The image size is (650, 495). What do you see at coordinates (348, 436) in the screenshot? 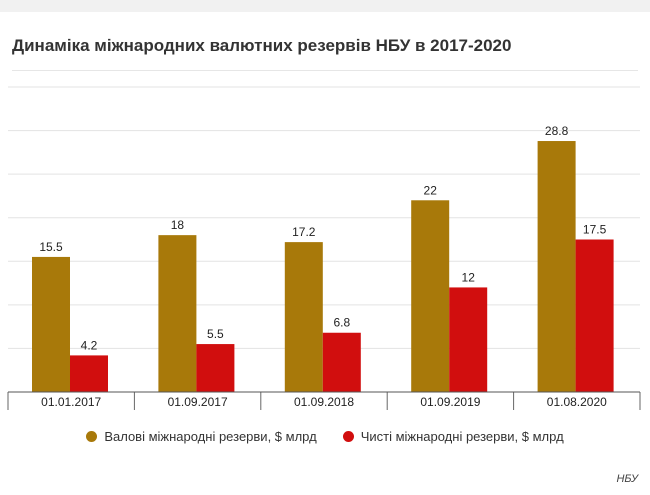
I see `legend-swatch-net` at bounding box center [348, 436].